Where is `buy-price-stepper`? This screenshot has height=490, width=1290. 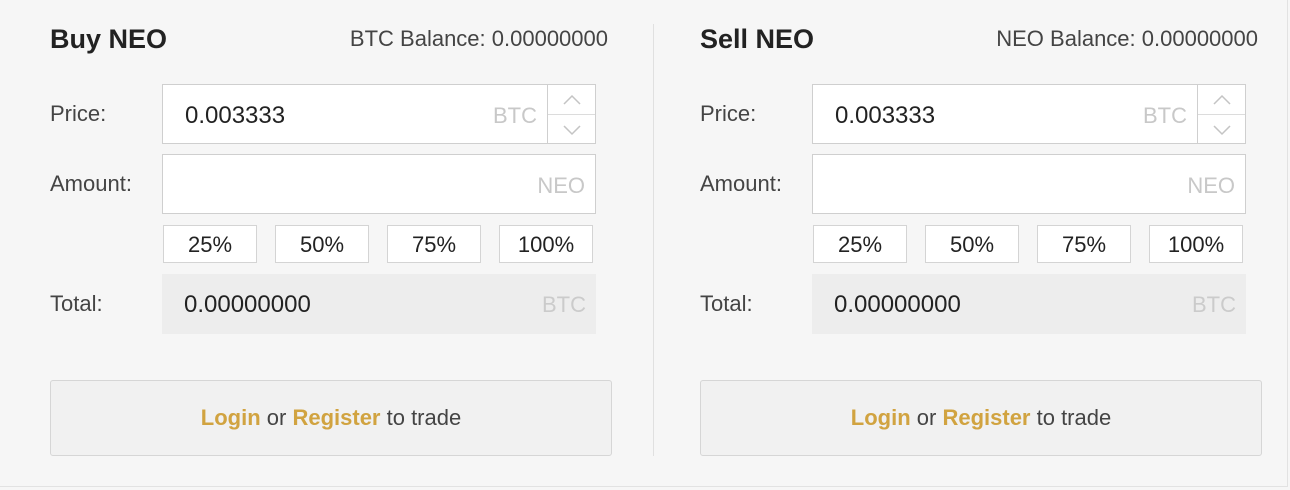
buy-price-stepper is located at coordinates (572, 114).